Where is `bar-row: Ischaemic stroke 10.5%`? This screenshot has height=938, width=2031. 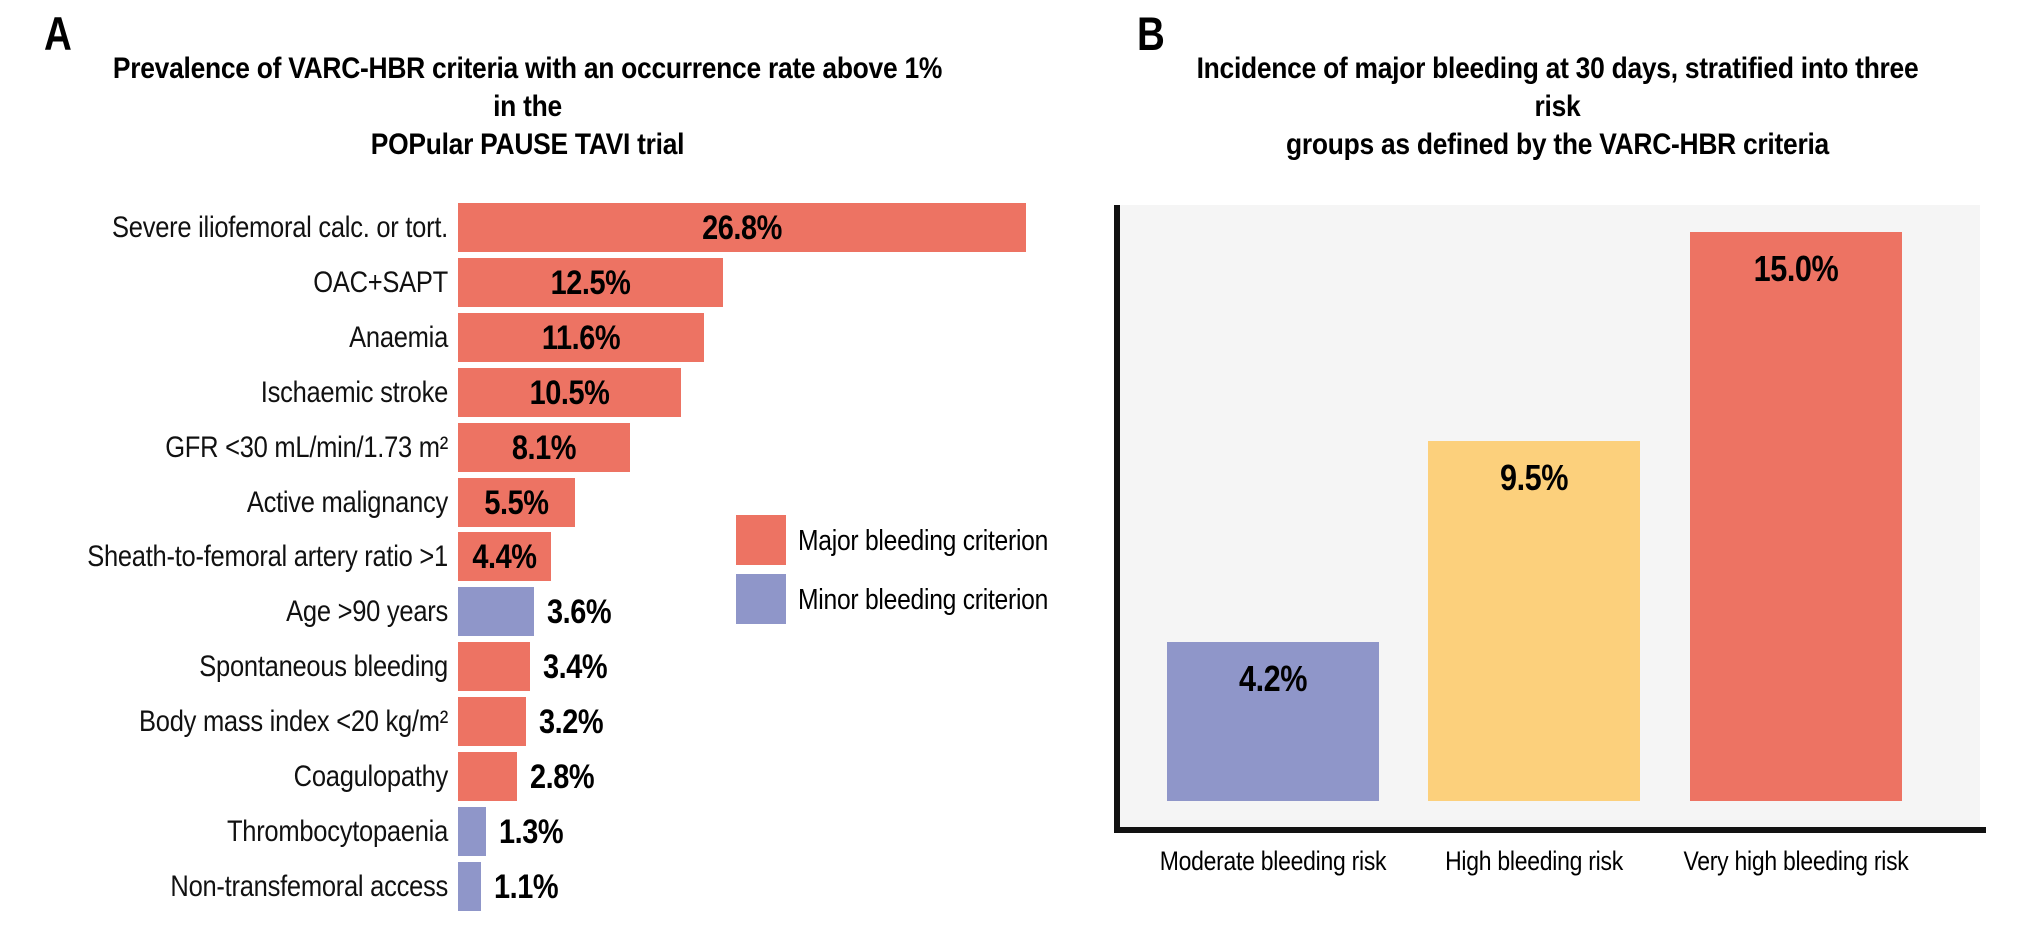
bar-row: Ischaemic stroke 10.5% is located at coordinates (520, 392).